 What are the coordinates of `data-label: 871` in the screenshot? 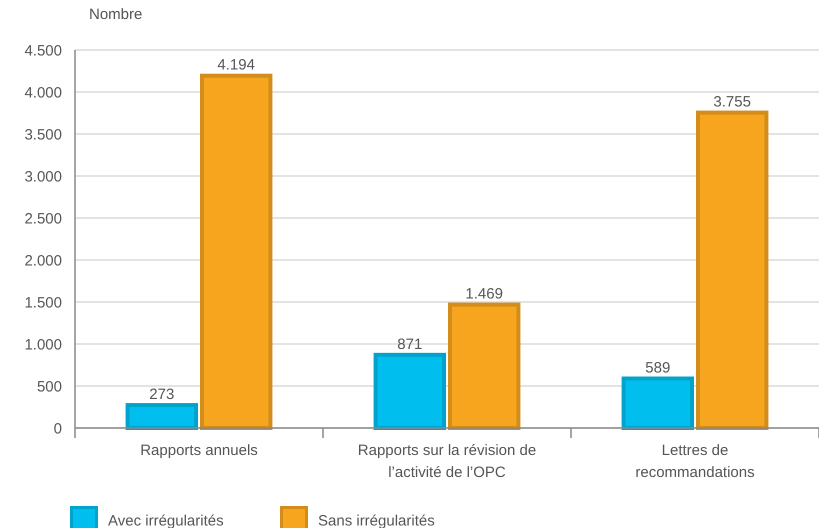 It's located at (409, 344).